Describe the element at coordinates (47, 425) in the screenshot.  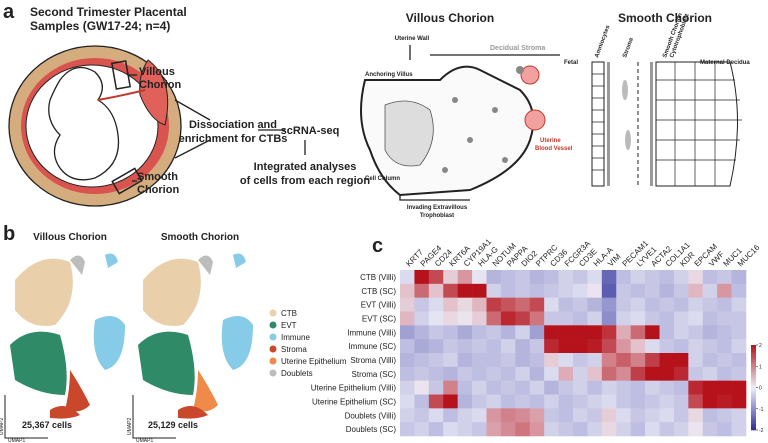
I see `cell-count: 25,367 cells` at that location.